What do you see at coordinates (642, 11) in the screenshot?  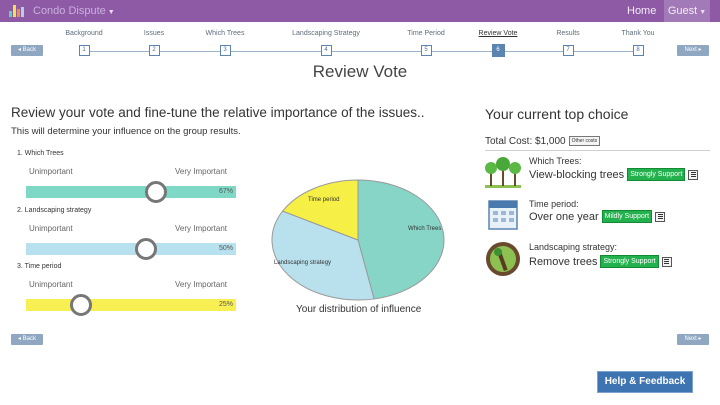 I see `home-link: Home` at bounding box center [642, 11].